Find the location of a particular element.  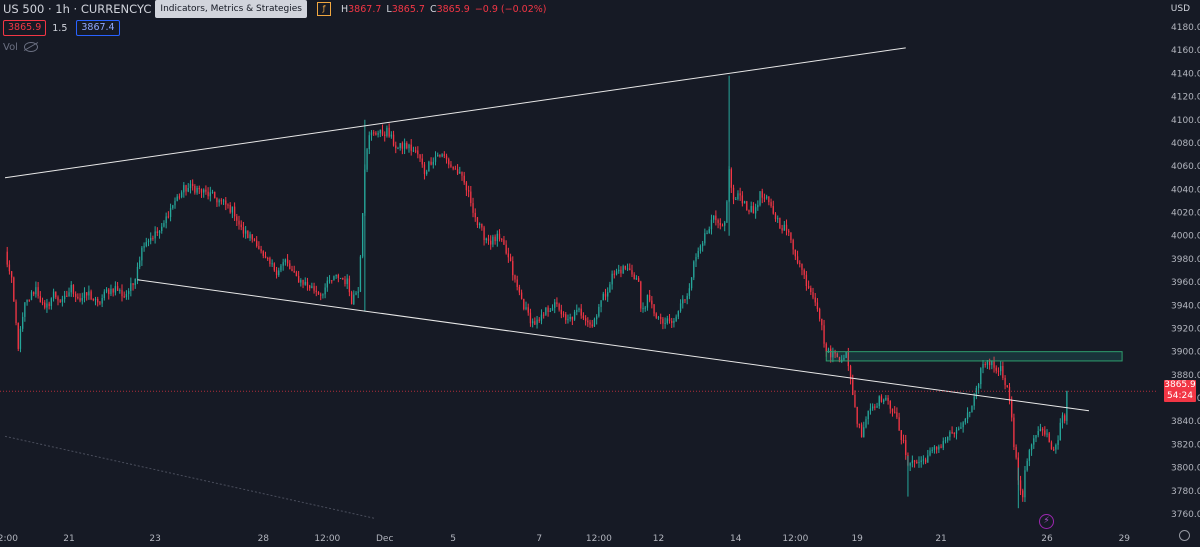

indicators-button: Indicators, Metrics & Strategies is located at coordinates (231, 9).